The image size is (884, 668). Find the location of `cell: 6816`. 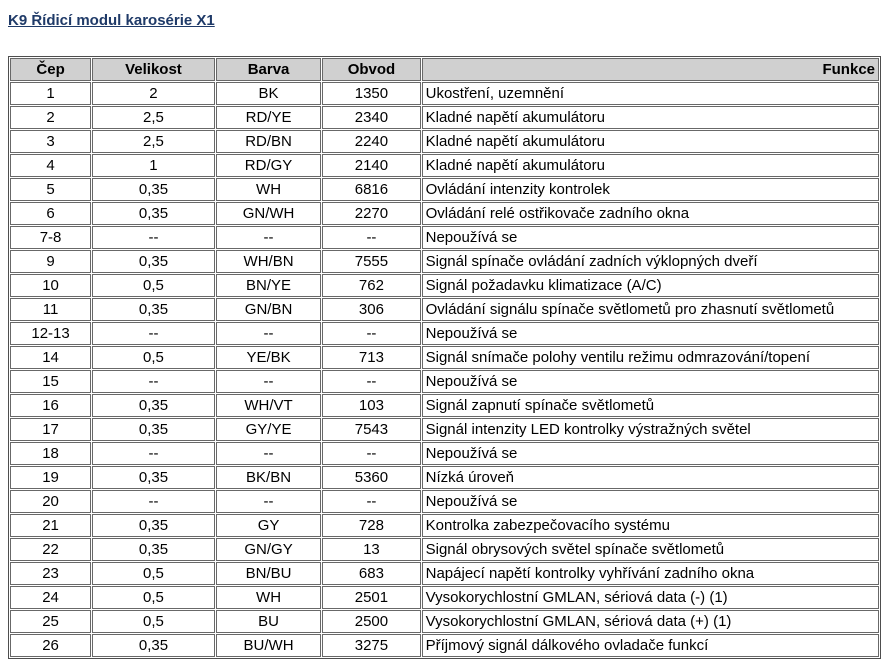

cell: 6816 is located at coordinates (371, 189).